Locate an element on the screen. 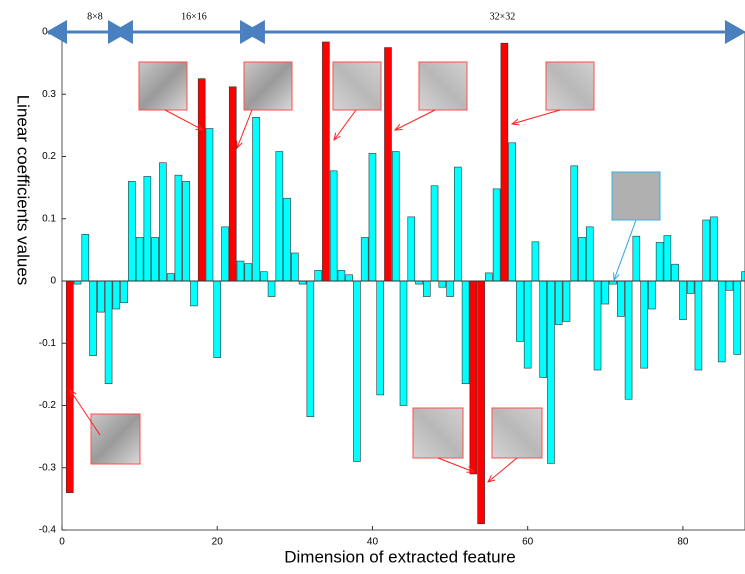 This screenshot has height=574, width=745. x-tick-label: 80 is located at coordinates (683, 542).